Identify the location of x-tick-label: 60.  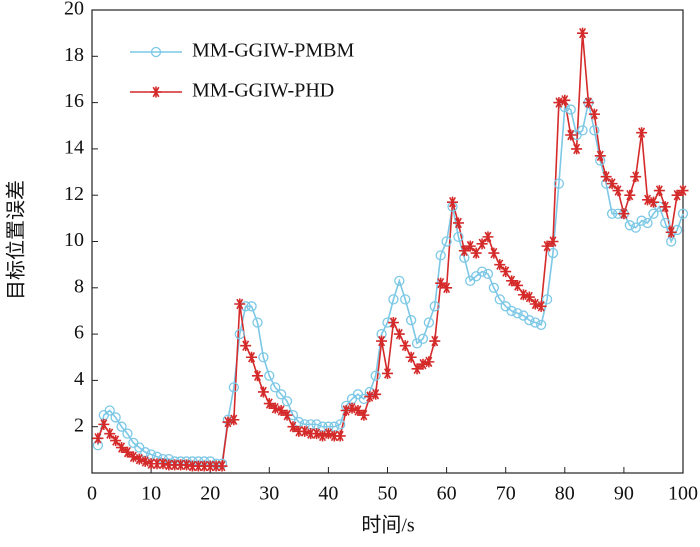
(447, 494).